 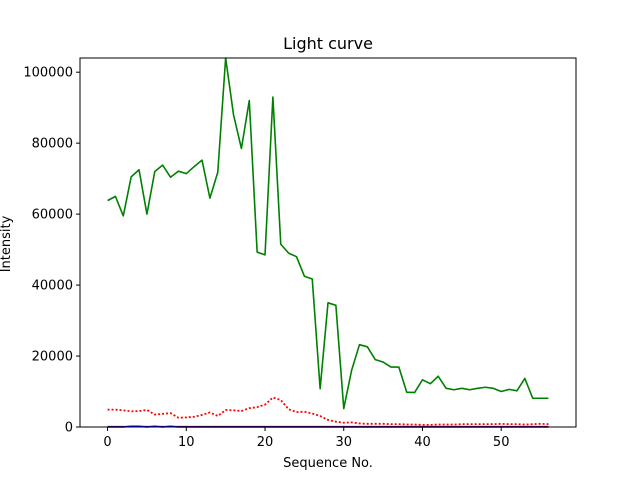 What do you see at coordinates (52, 286) in the screenshot?
I see `y-tick-label: 40000` at bounding box center [52, 286].